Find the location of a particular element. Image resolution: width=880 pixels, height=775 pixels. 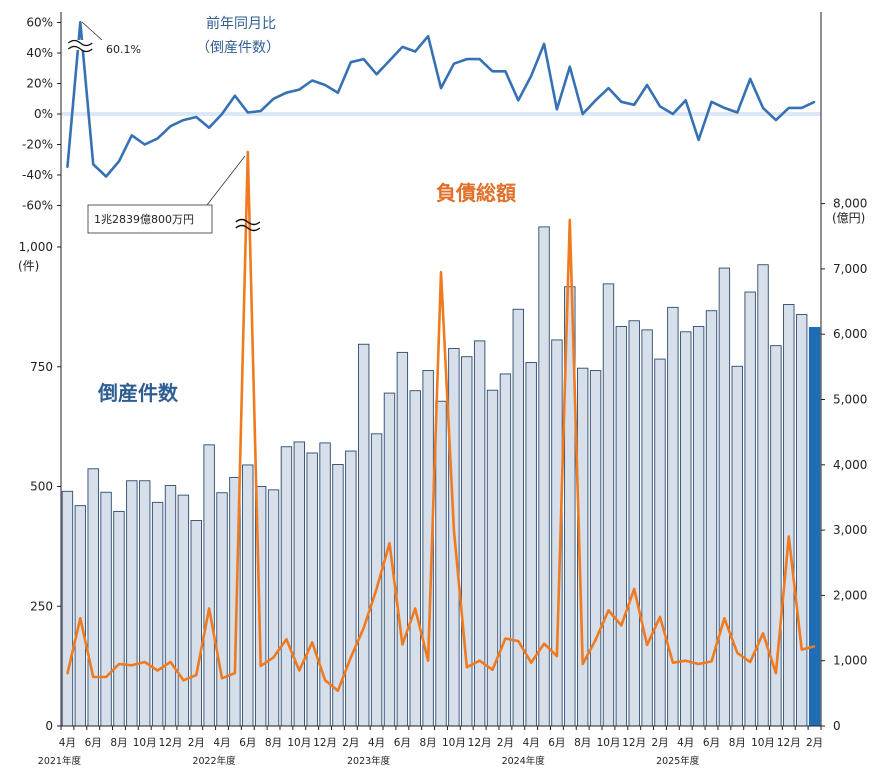

axis-break-gap is located at coordinates (80, 45).